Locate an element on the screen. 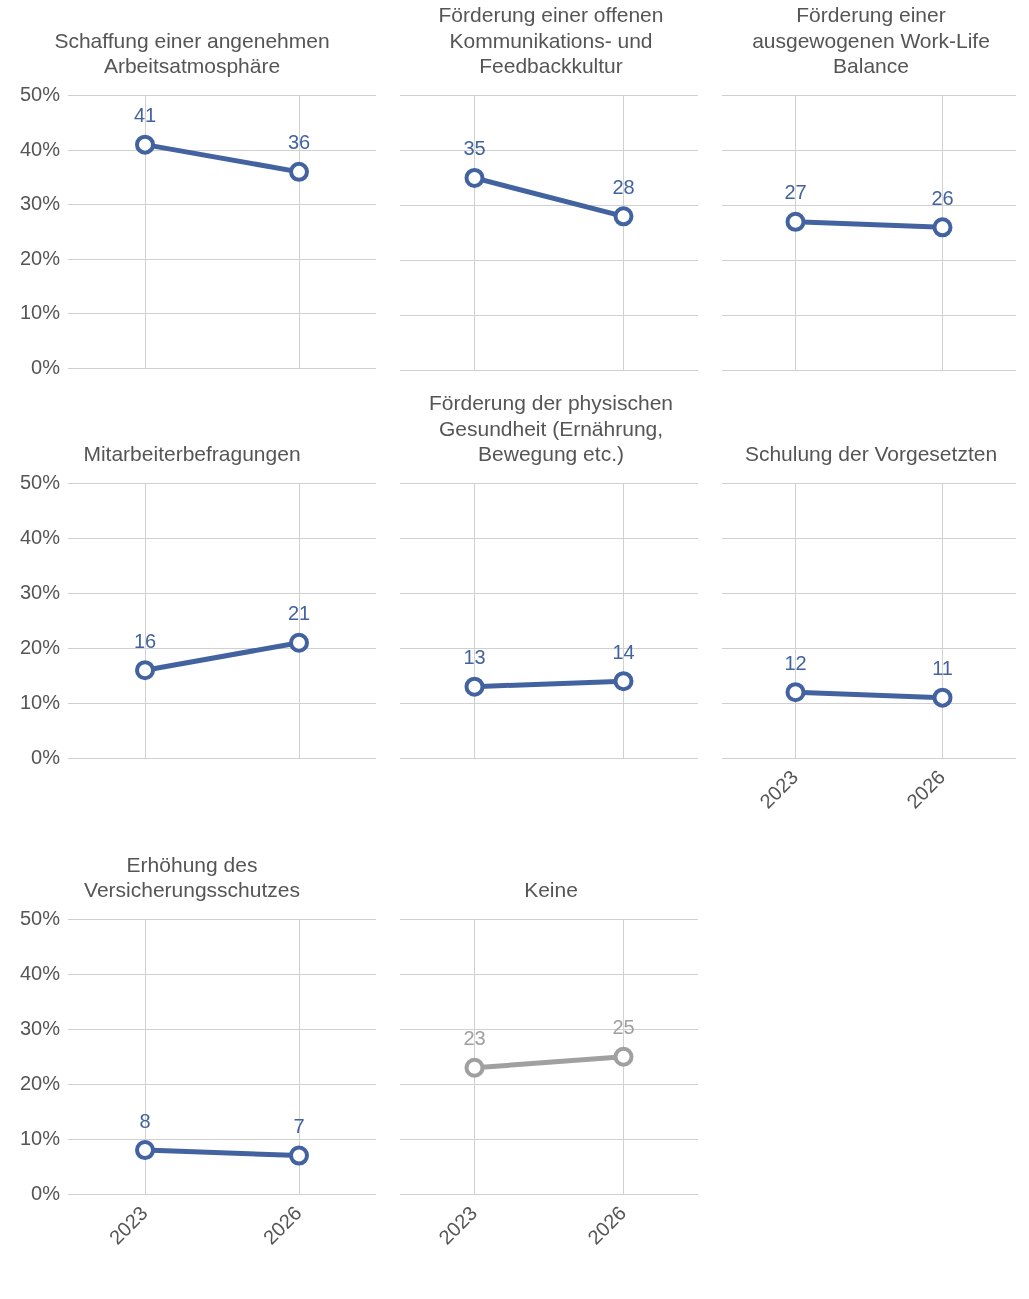 This screenshot has height=1299, width=1029. chart-title: Förderung einer ausgewogenen Work-Life Balance is located at coordinates (871, 40).